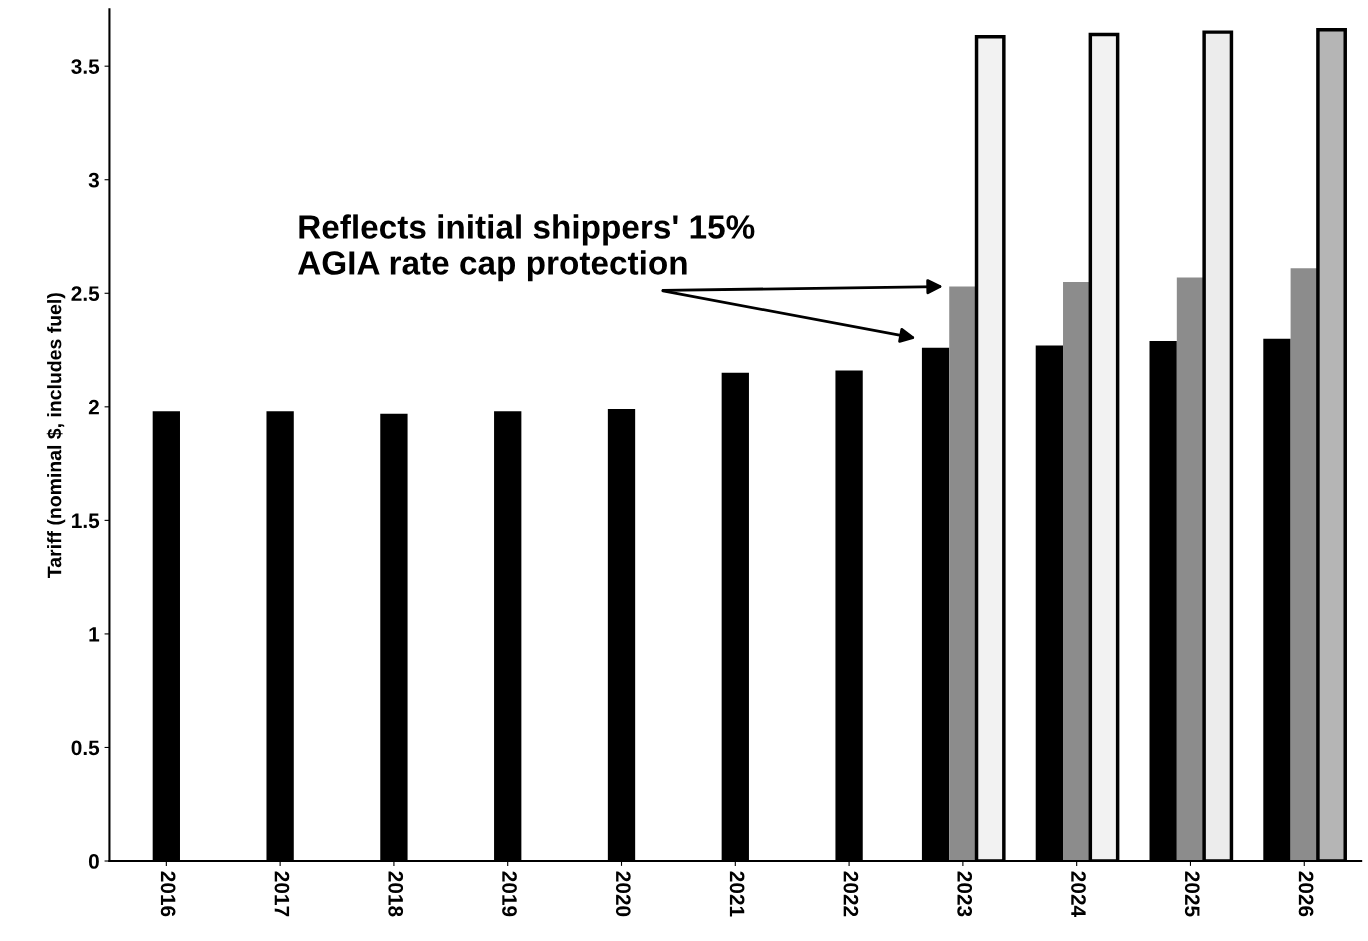  What do you see at coordinates (94, 634) in the screenshot?
I see `y-tick-label: 1` at bounding box center [94, 634].